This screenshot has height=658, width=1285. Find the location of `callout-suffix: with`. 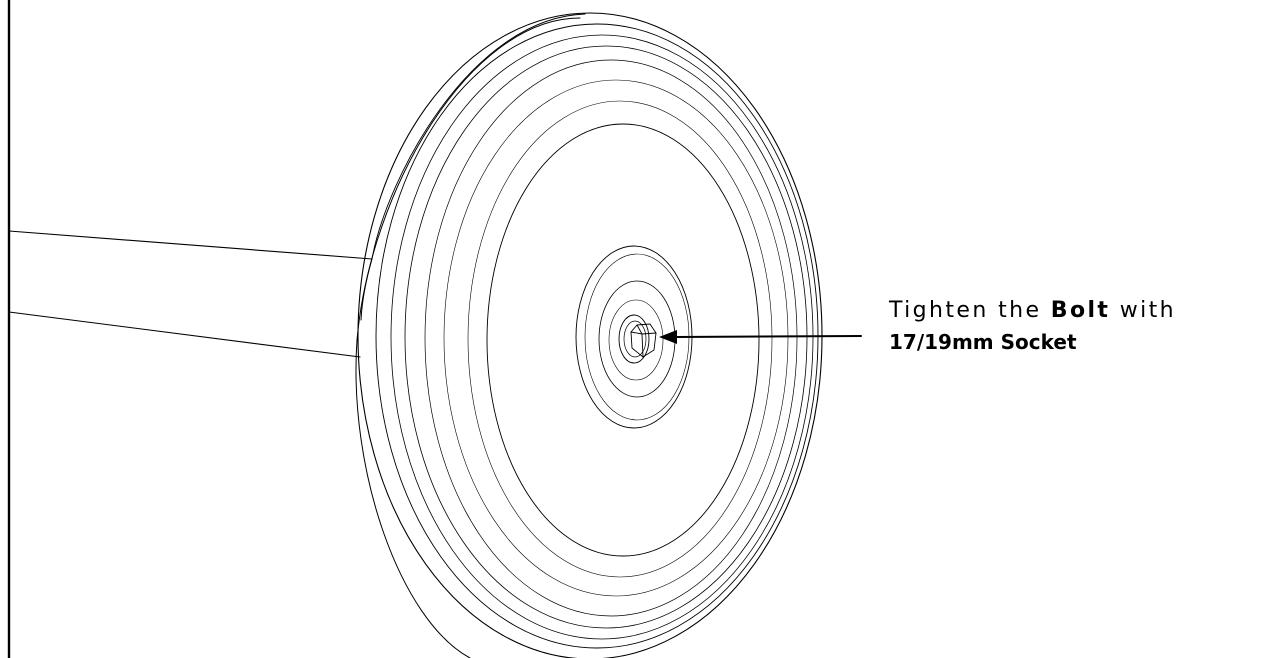

callout-suffix: with is located at coordinates (1143, 310).